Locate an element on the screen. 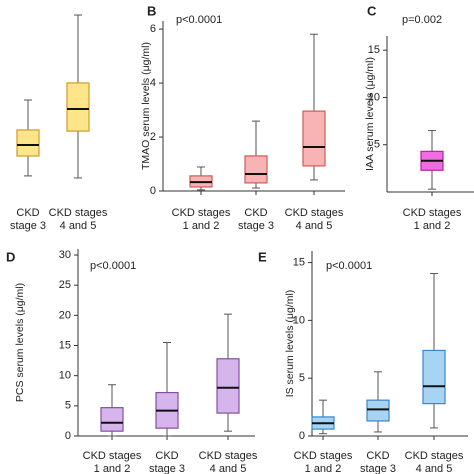  y-tick-label: 20 is located at coordinates (65, 315).